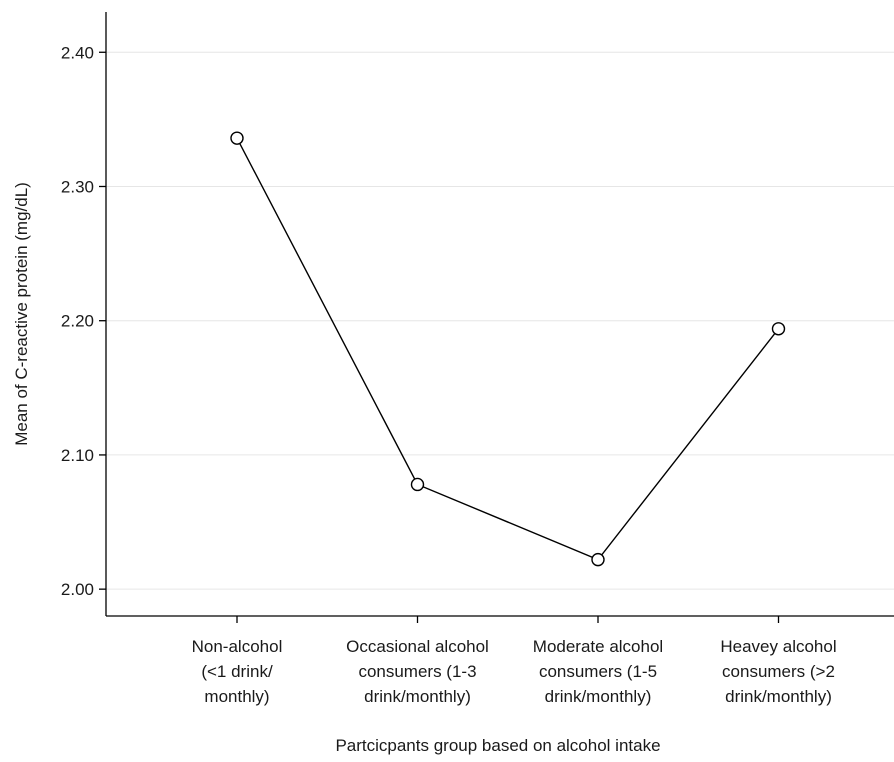 The width and height of the screenshot is (894, 762). I want to click on x-category-label: Non-alcohol (<1 drink/monthly), so click(237, 671).